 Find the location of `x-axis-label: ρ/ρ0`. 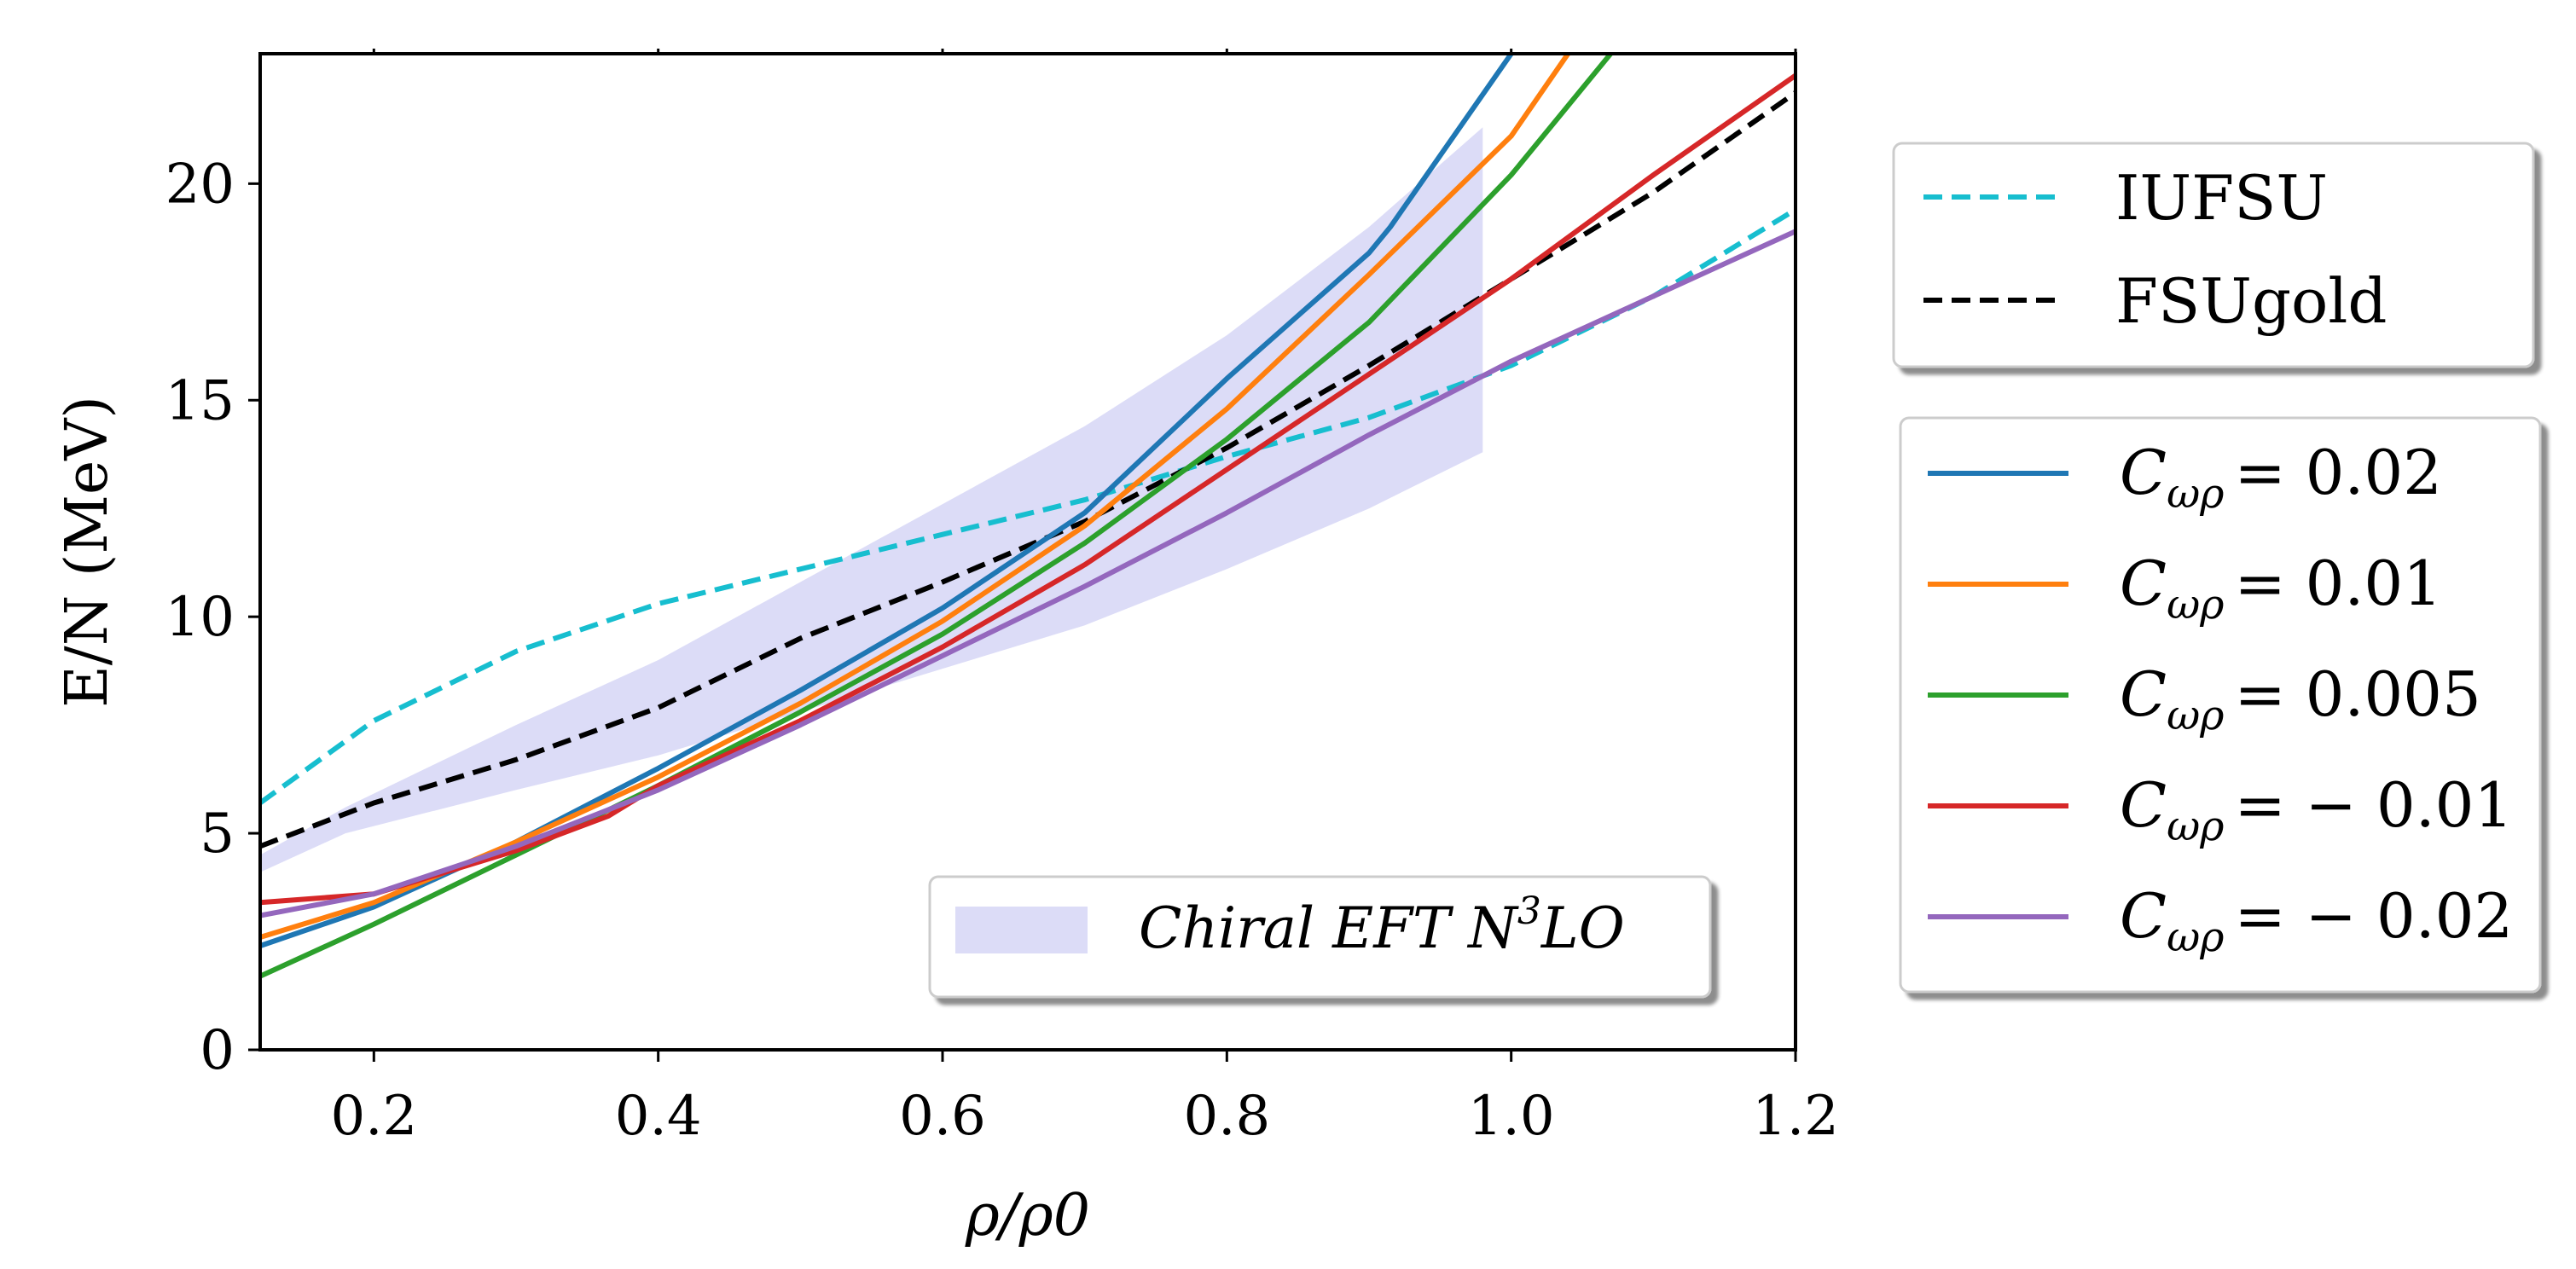

x-axis-label: ρ/ρ0 is located at coordinates (1027, 1215).